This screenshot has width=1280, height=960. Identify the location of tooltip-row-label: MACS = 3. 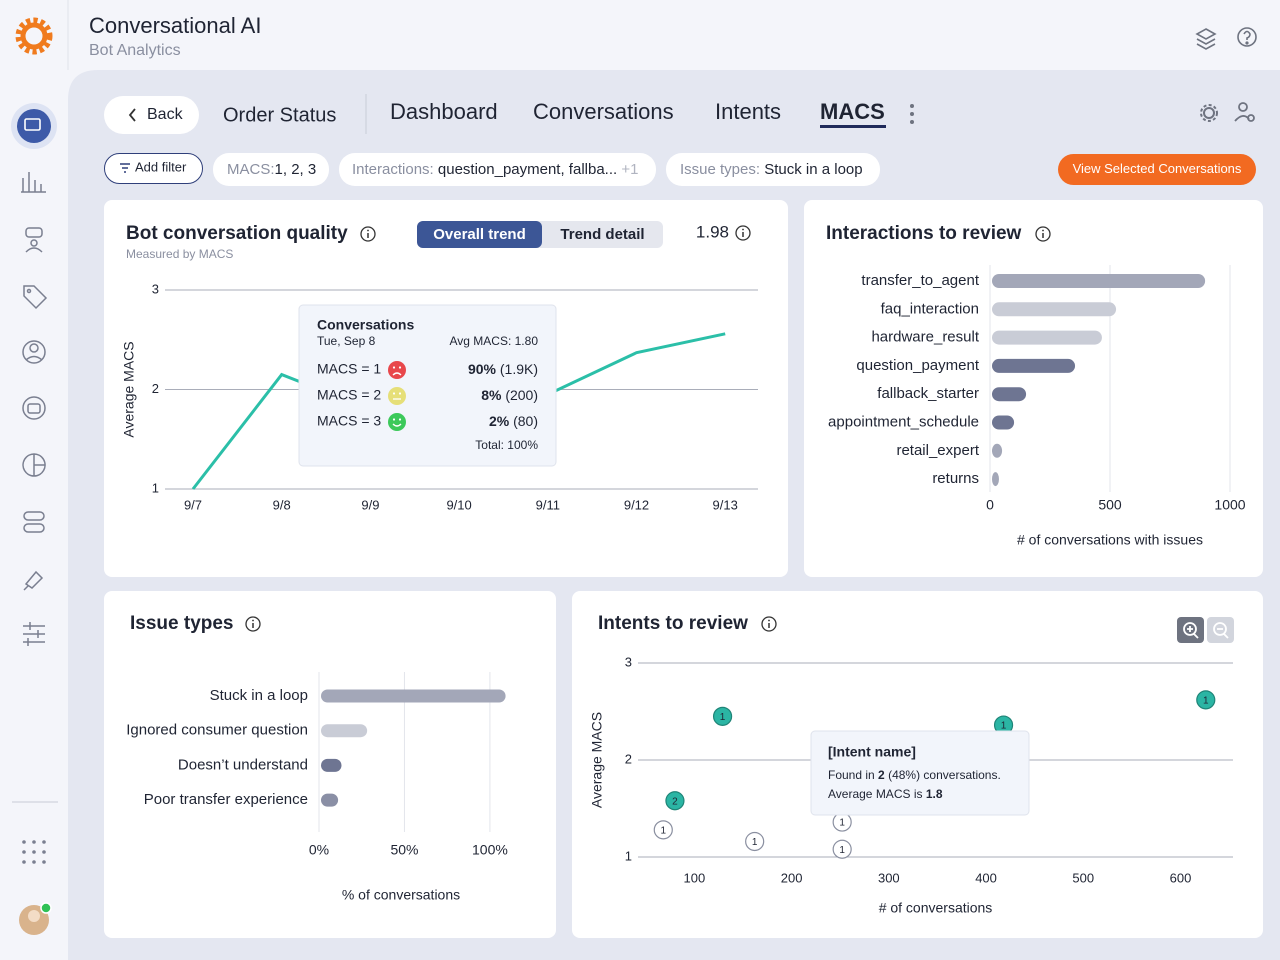
(349, 421).